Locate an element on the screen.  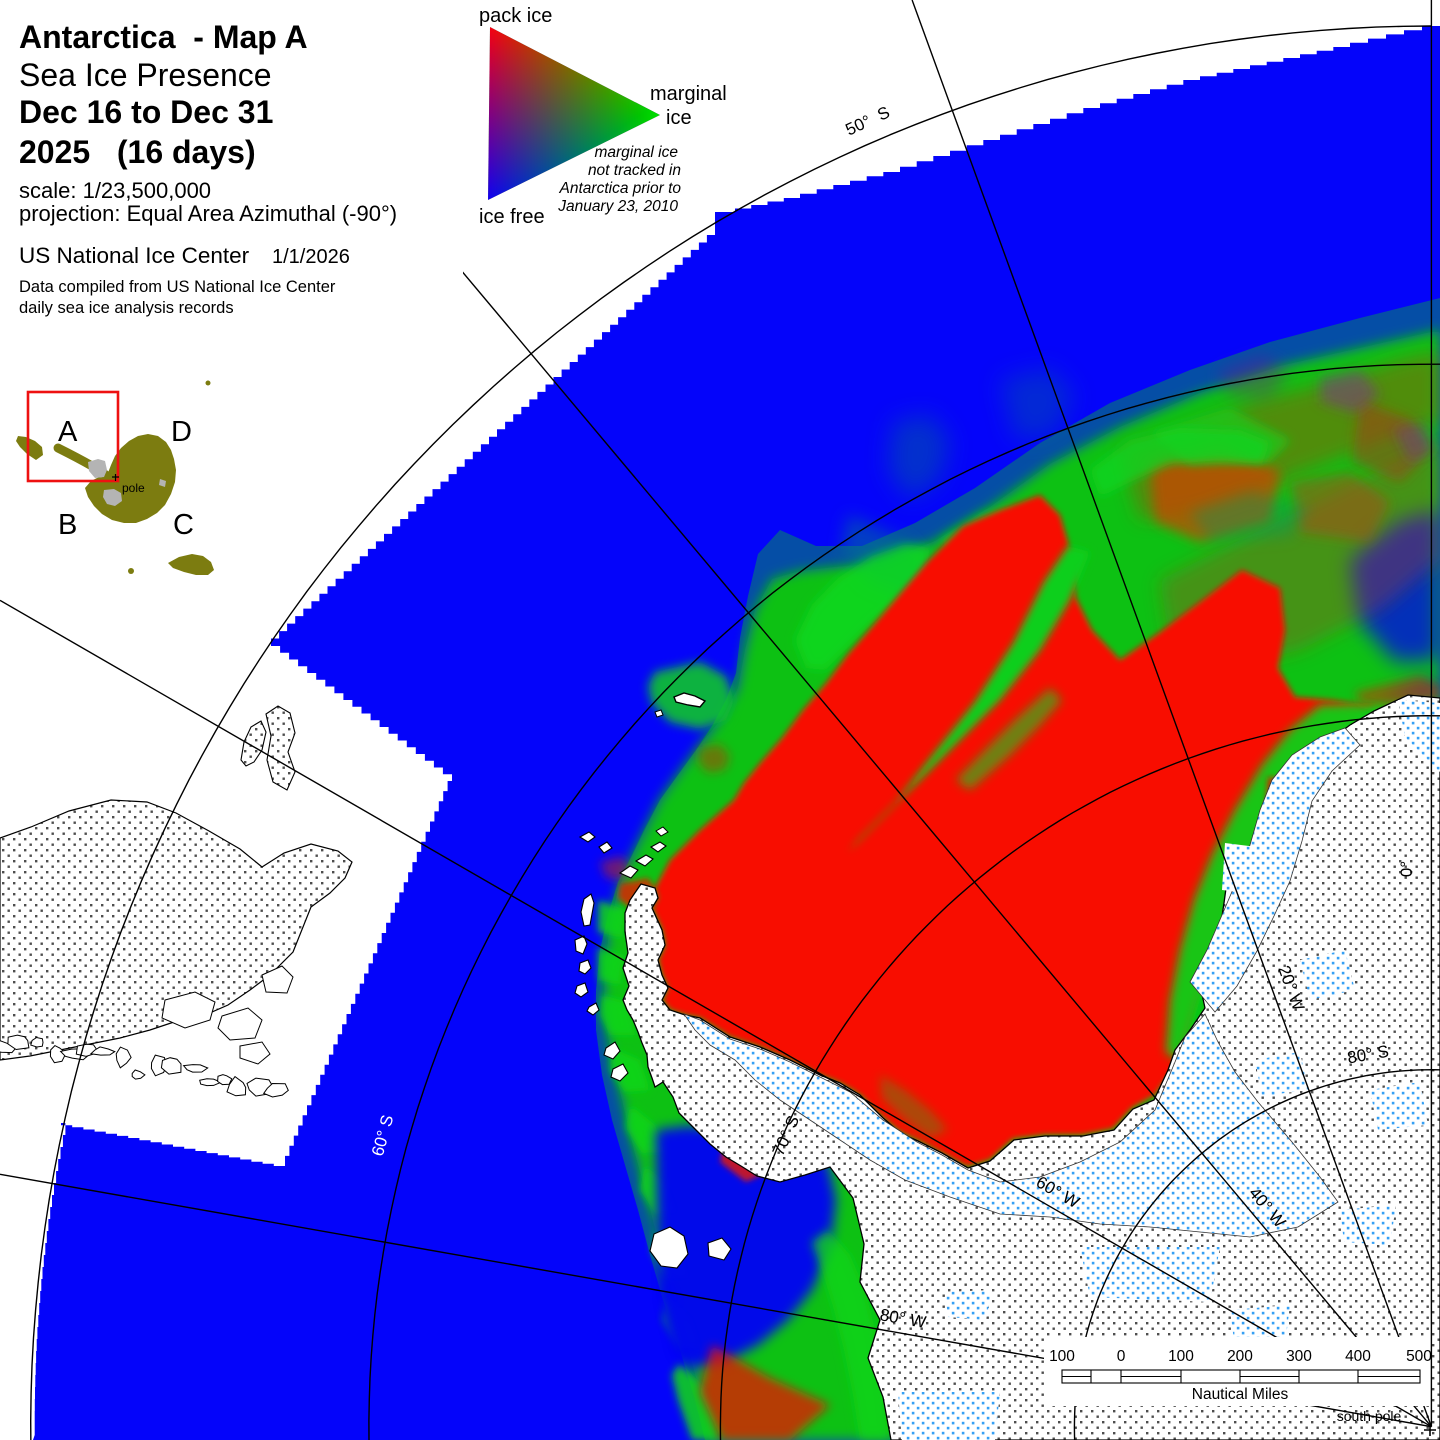
svg-text: B is located at coordinates (67, 525).